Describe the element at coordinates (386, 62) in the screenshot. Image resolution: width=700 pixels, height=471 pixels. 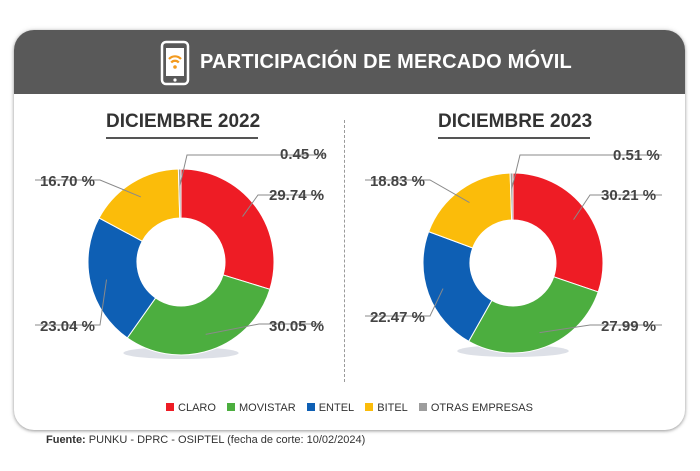
I see `page-title: PARTICIPACIÓN DE MERCADO MÓVIL` at that location.